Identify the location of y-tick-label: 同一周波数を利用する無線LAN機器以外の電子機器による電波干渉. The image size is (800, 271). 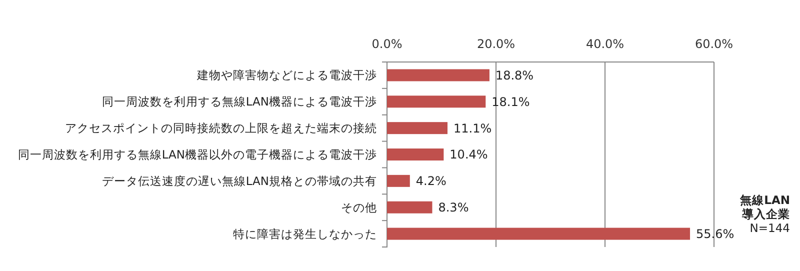
(197, 155).